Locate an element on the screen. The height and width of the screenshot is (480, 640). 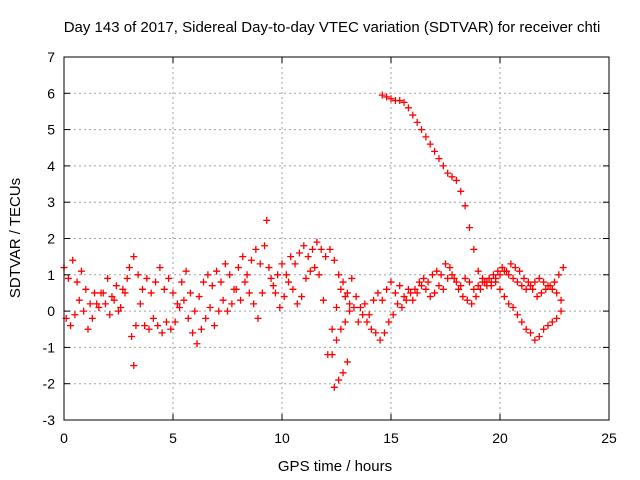
y-tick-label: -2 is located at coordinates (49, 384).